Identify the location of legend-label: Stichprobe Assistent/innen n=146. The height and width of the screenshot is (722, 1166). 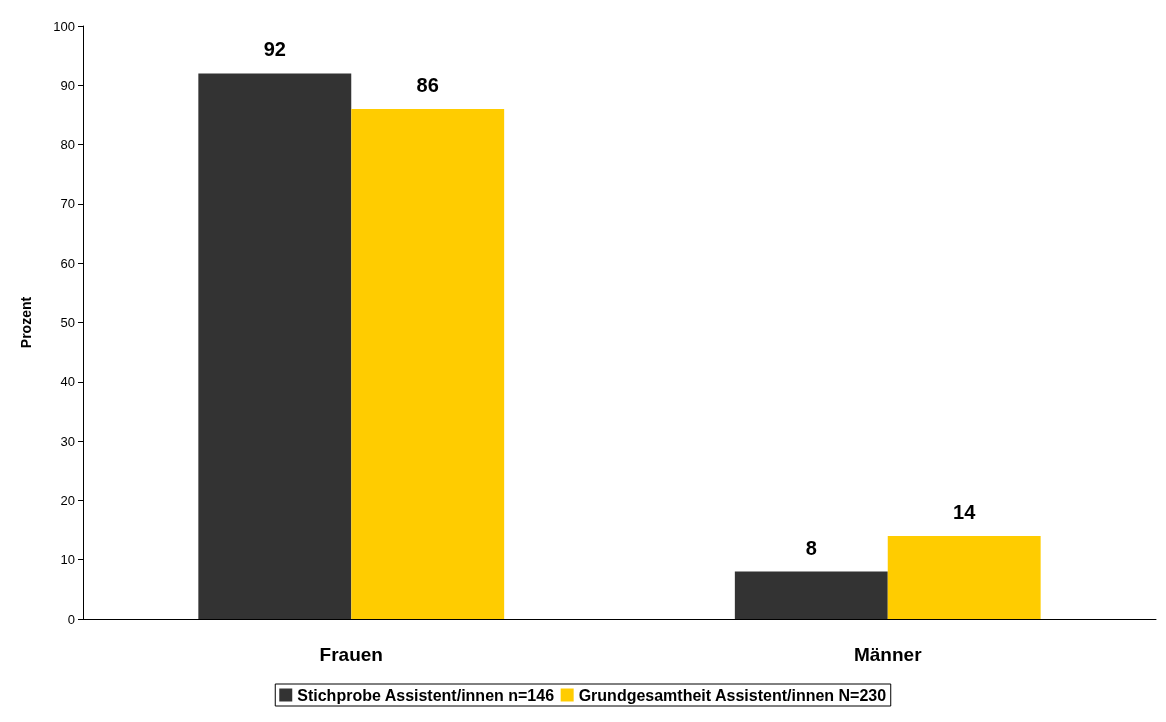
(426, 695).